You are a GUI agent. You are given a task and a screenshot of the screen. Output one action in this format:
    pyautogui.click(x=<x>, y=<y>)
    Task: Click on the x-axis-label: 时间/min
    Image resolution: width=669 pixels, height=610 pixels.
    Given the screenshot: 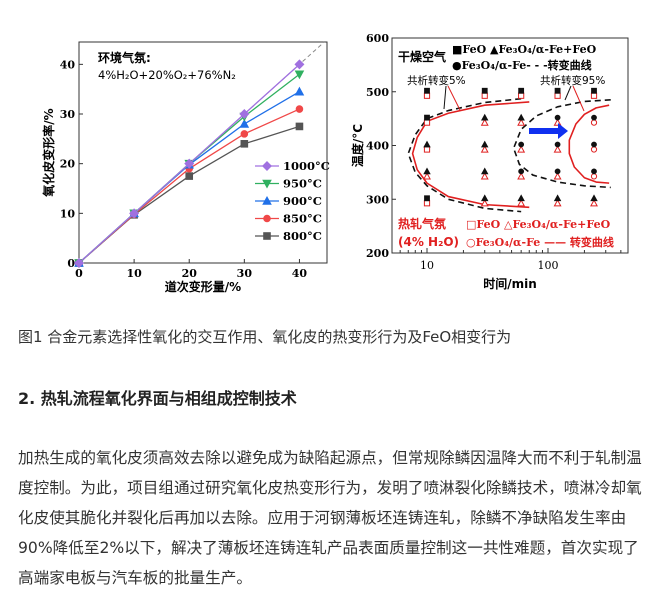 What is the action you would take?
    pyautogui.click(x=510, y=283)
    